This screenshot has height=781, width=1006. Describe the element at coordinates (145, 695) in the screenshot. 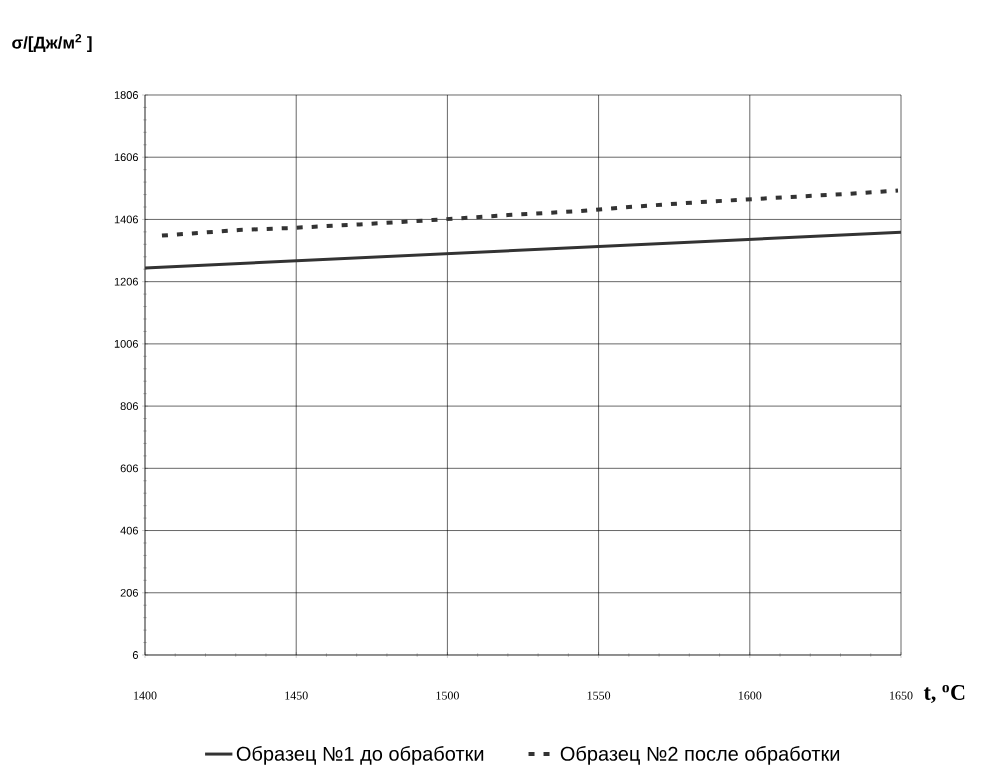

I see `x-tick-label: 1400` at that location.